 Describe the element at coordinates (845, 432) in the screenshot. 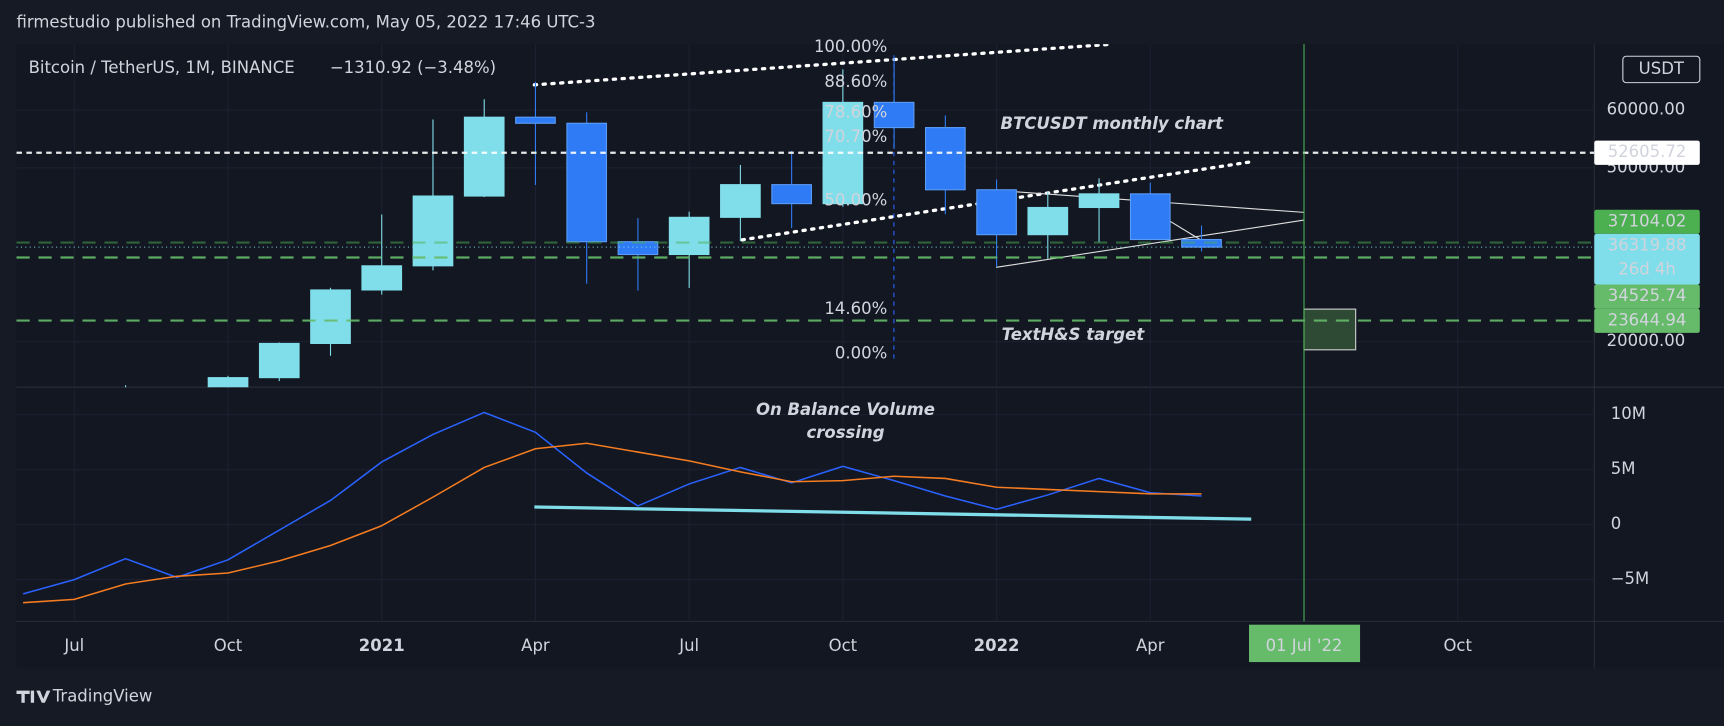

I see `annotation: crossing` at that location.